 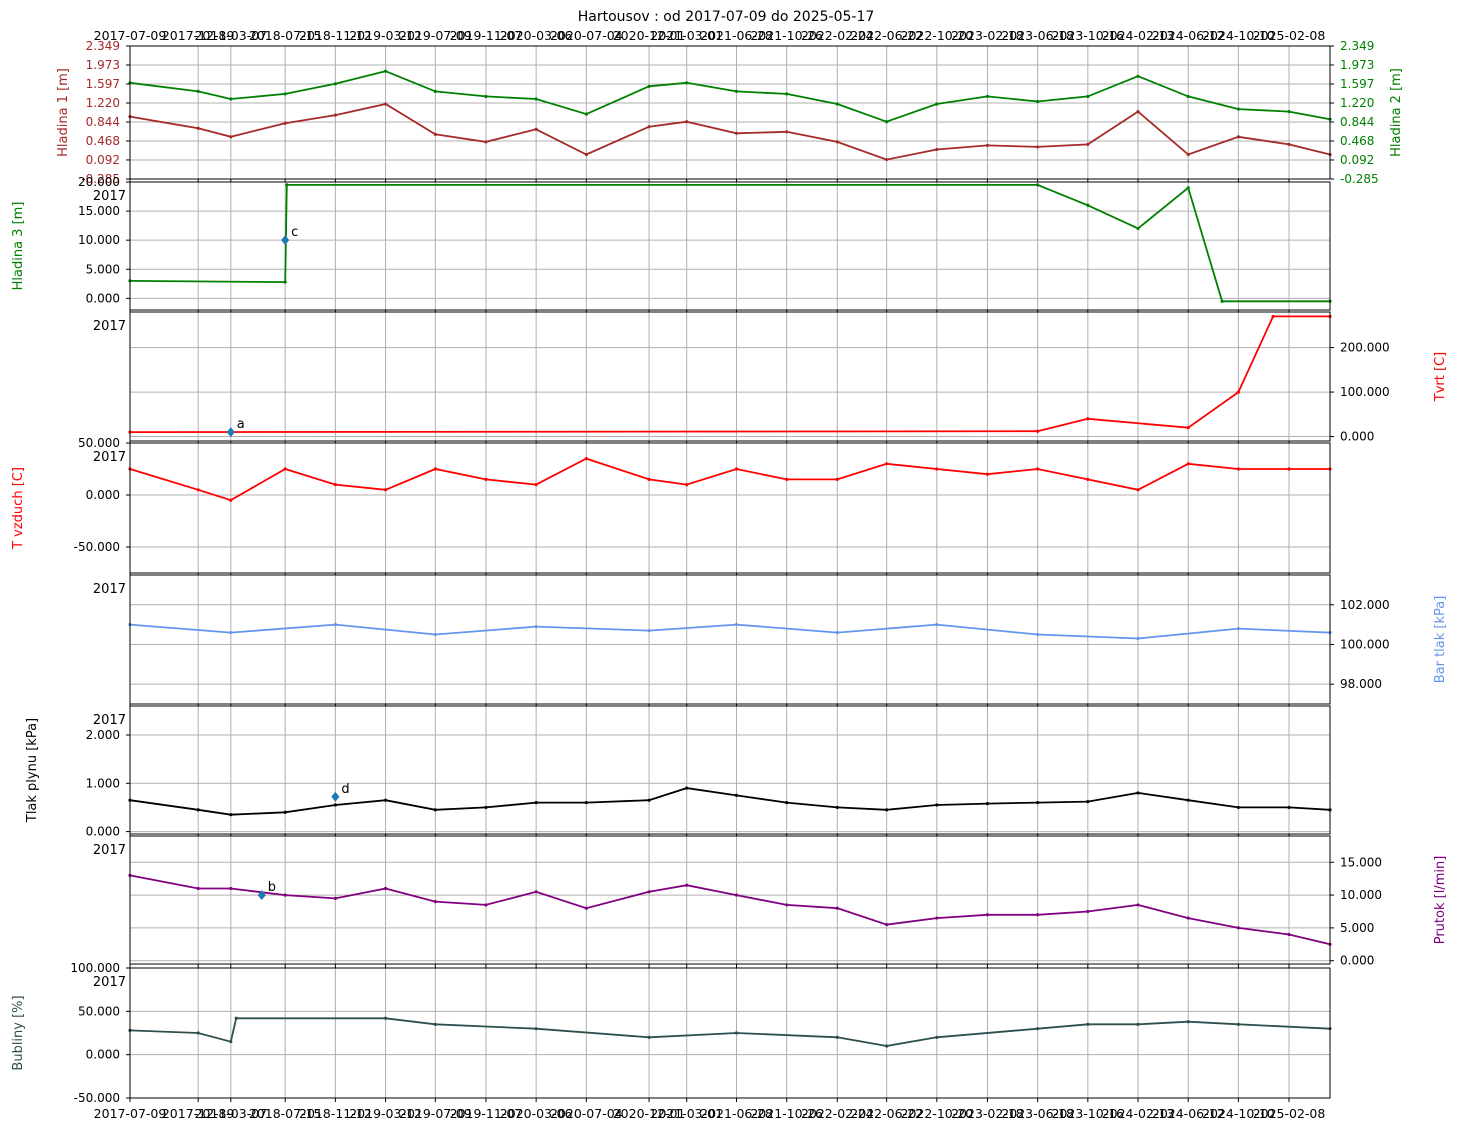 I want to click on x-tick-label-top: 2020-03-06, so click(x=536, y=35).